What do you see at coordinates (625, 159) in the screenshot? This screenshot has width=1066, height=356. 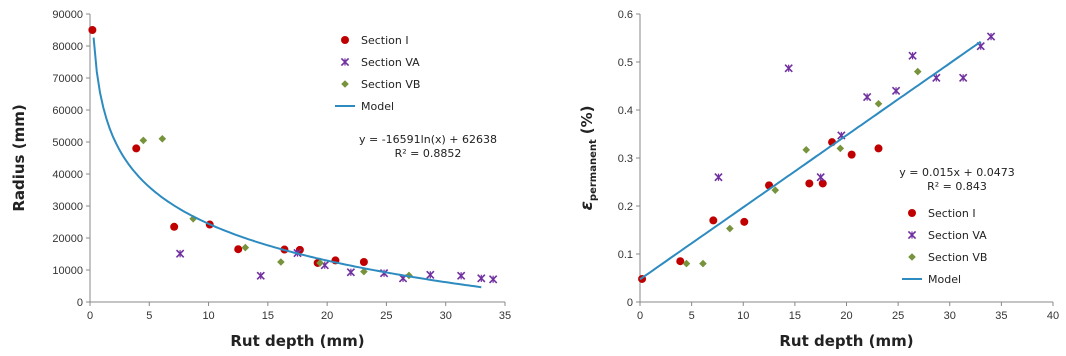 I see `y-tick-label: 0.3` at bounding box center [625, 159].